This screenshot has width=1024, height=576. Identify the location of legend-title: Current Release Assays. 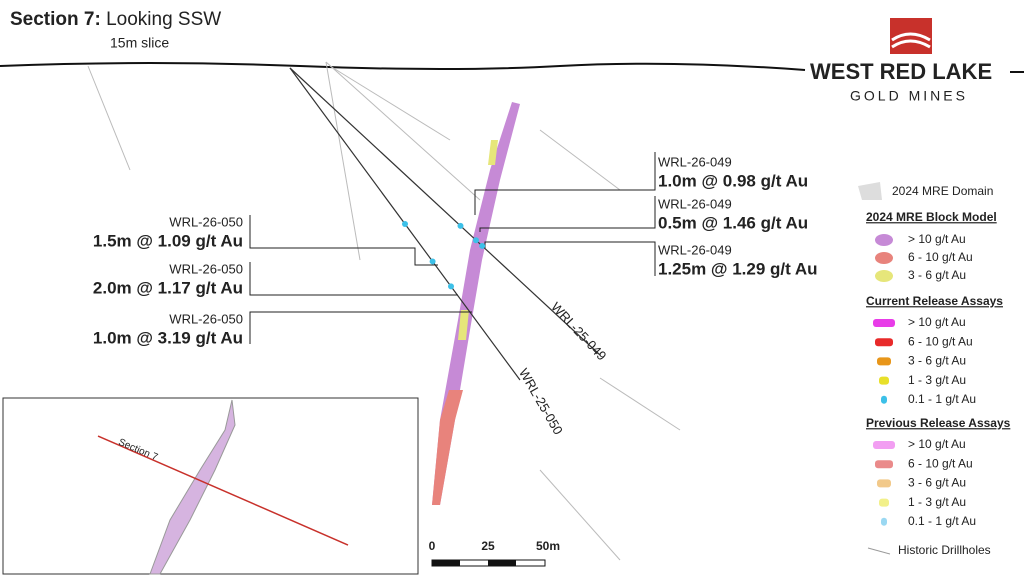
(934, 301).